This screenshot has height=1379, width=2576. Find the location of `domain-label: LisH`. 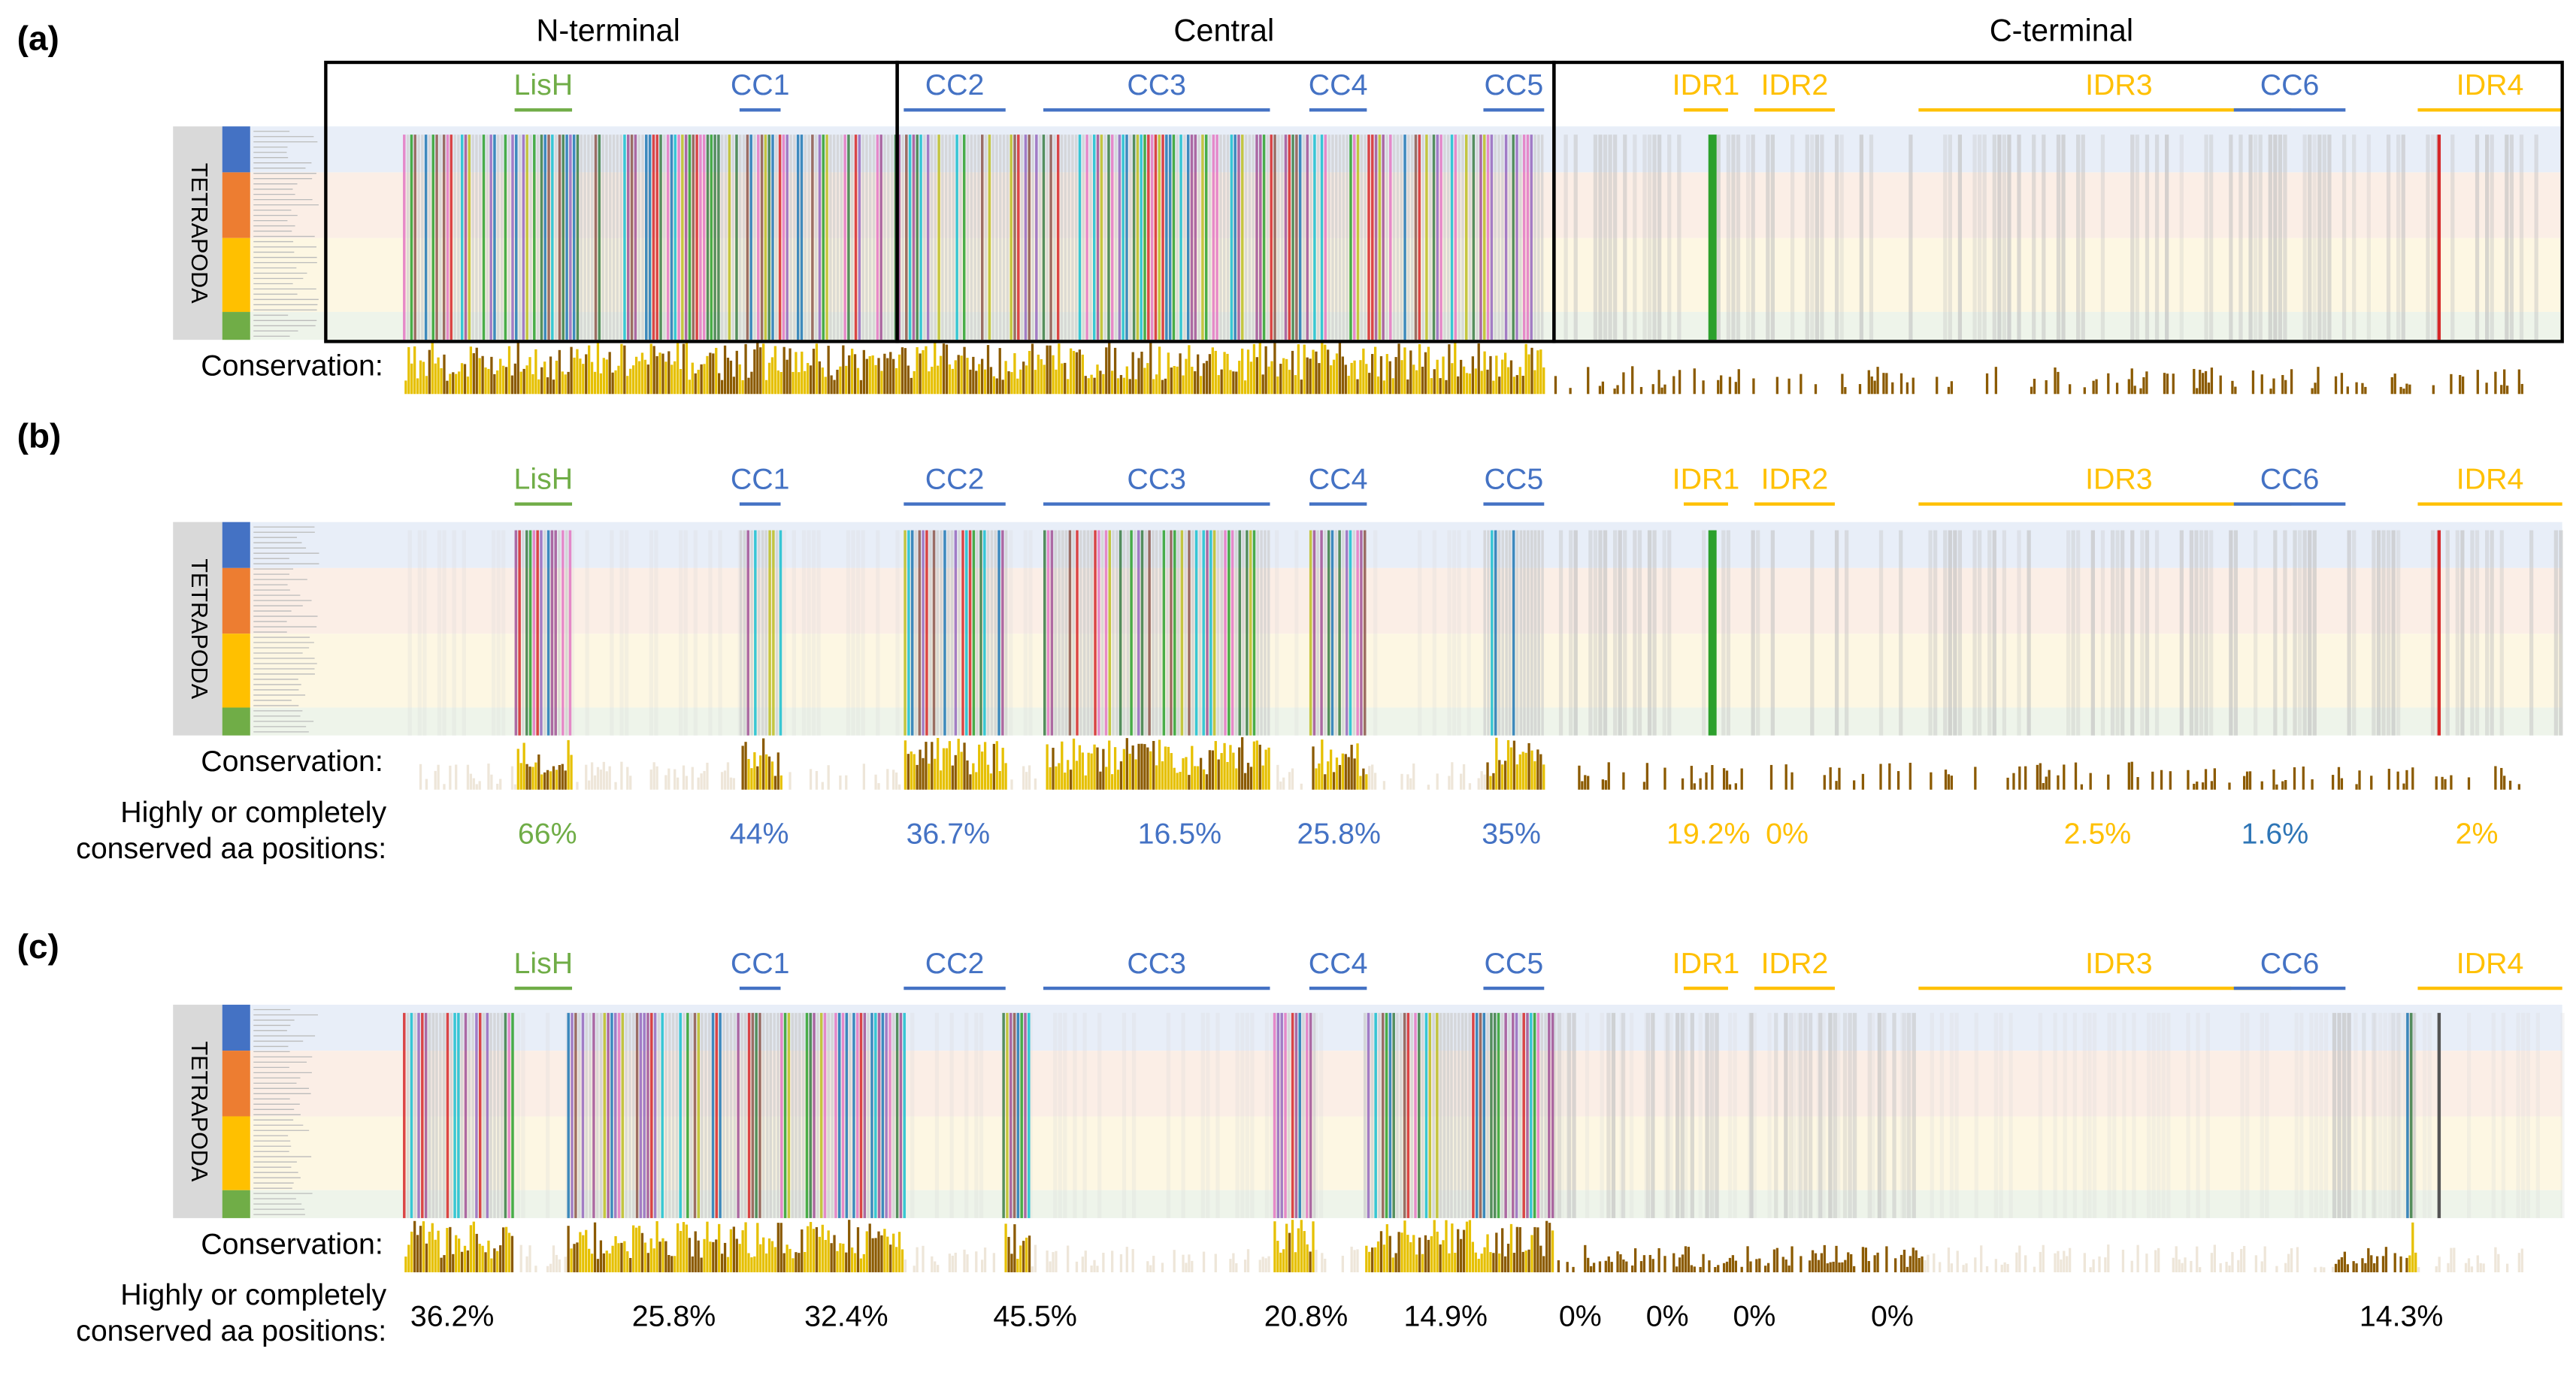

domain-label: LisH is located at coordinates (543, 84).